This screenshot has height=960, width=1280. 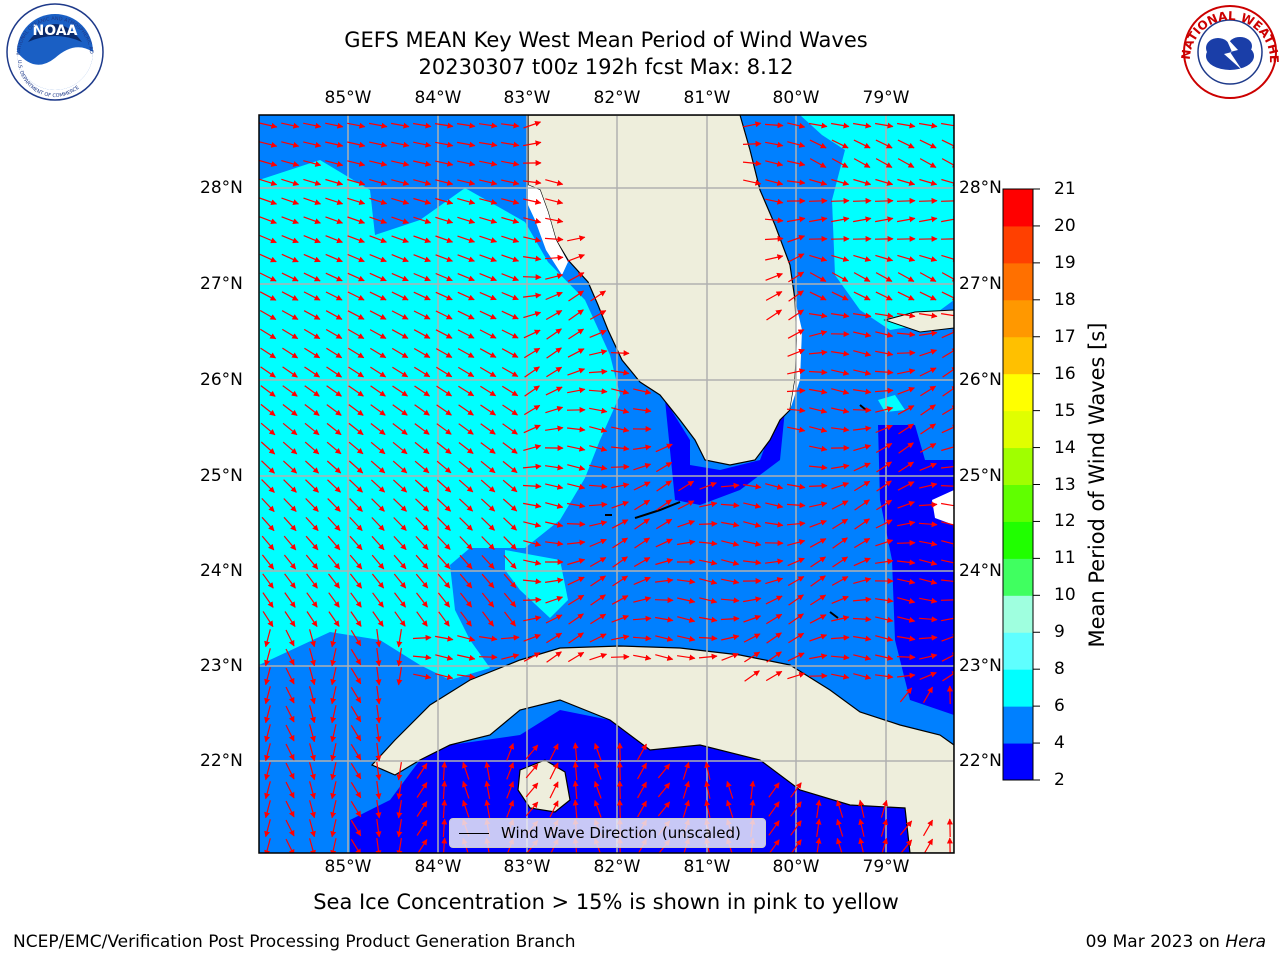 What do you see at coordinates (1065, 558) in the screenshot?
I see `colorbar-tick-label: 11` at bounding box center [1065, 558].